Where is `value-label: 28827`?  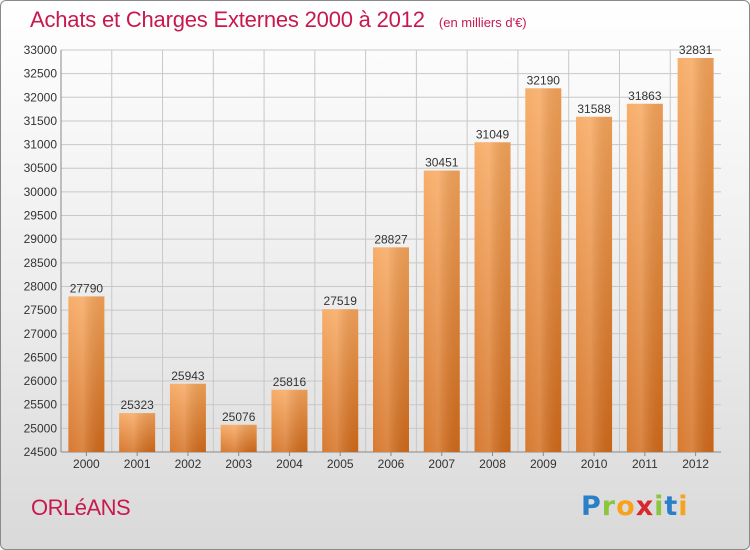
value-label: 28827 is located at coordinates (391, 239).